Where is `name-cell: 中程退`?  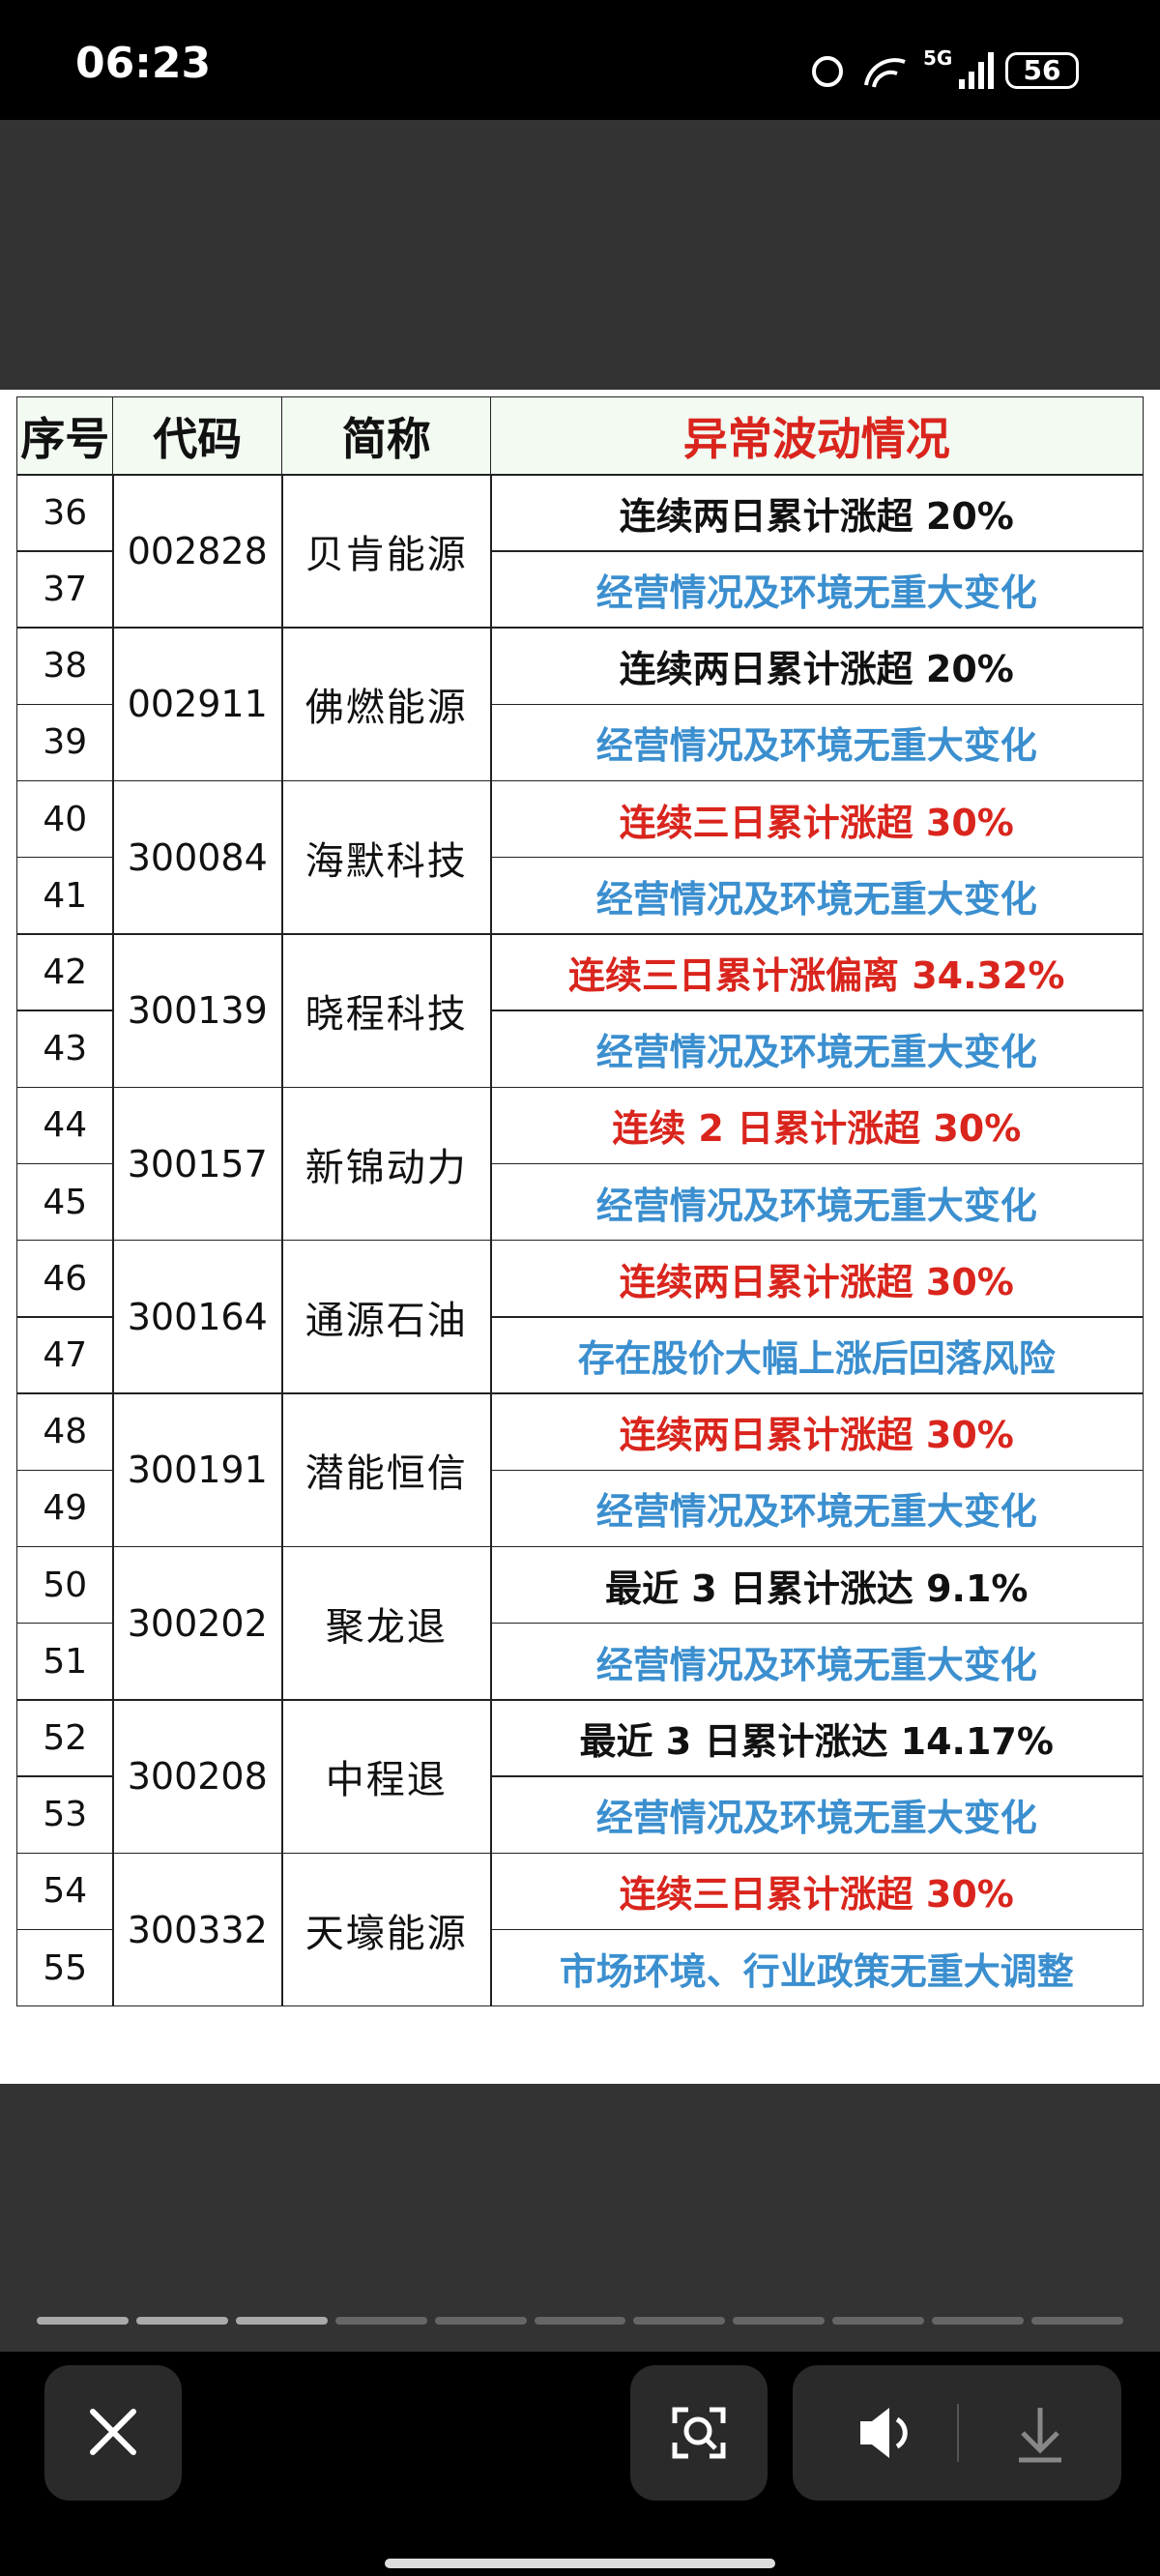
name-cell: 中程退 is located at coordinates (386, 1777).